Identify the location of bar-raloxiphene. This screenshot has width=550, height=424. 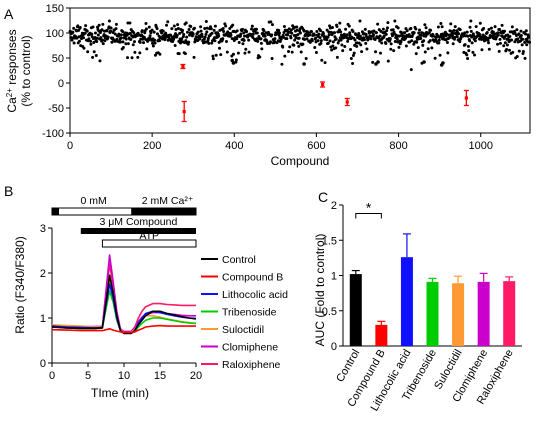
(509, 313).